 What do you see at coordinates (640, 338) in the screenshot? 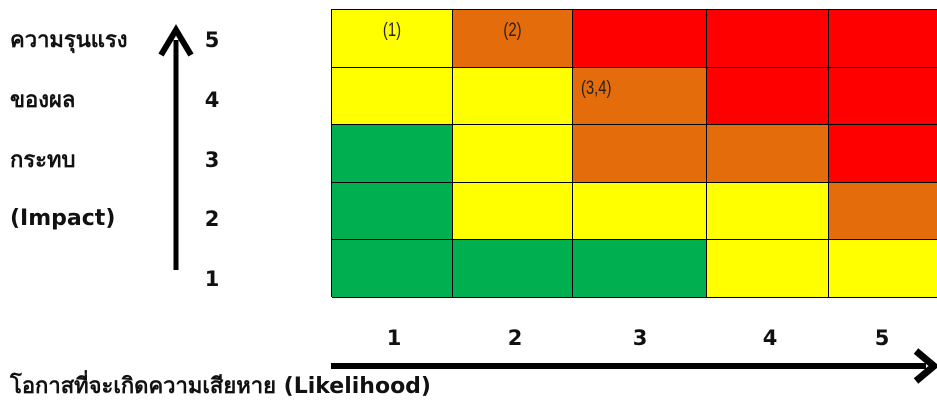
I see `likelihood-tick-3: 3` at bounding box center [640, 338].